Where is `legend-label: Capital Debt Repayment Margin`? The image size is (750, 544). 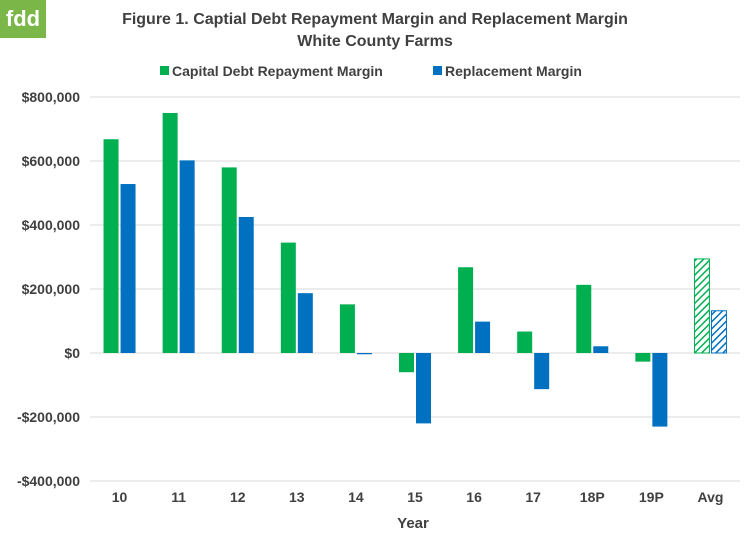
legend-label: Capital Debt Repayment Margin is located at coordinates (277, 71).